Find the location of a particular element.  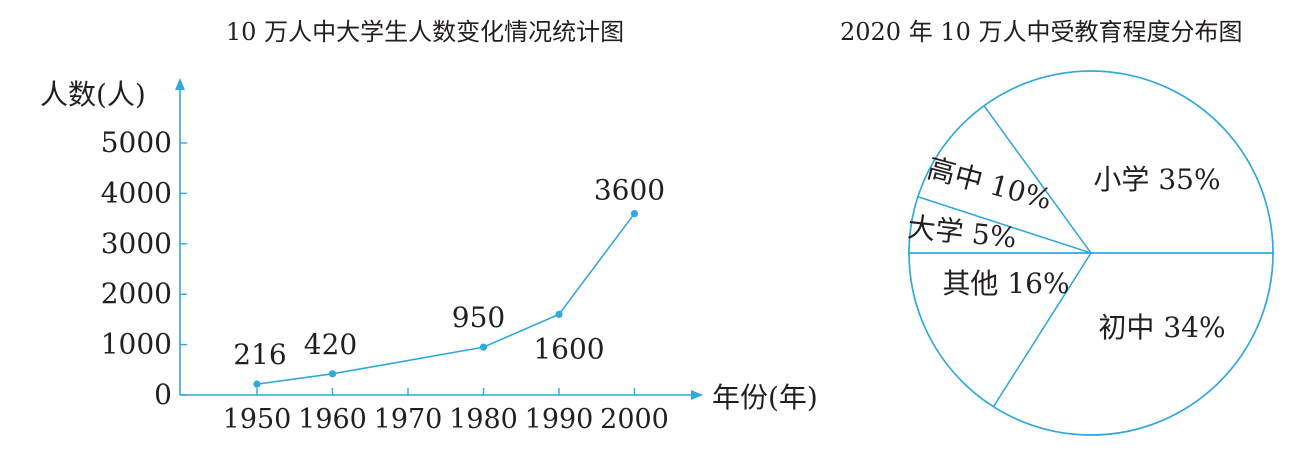

y-tick-labels: 0 1000 2000 3000 4000 5000 is located at coordinates (136, 268).